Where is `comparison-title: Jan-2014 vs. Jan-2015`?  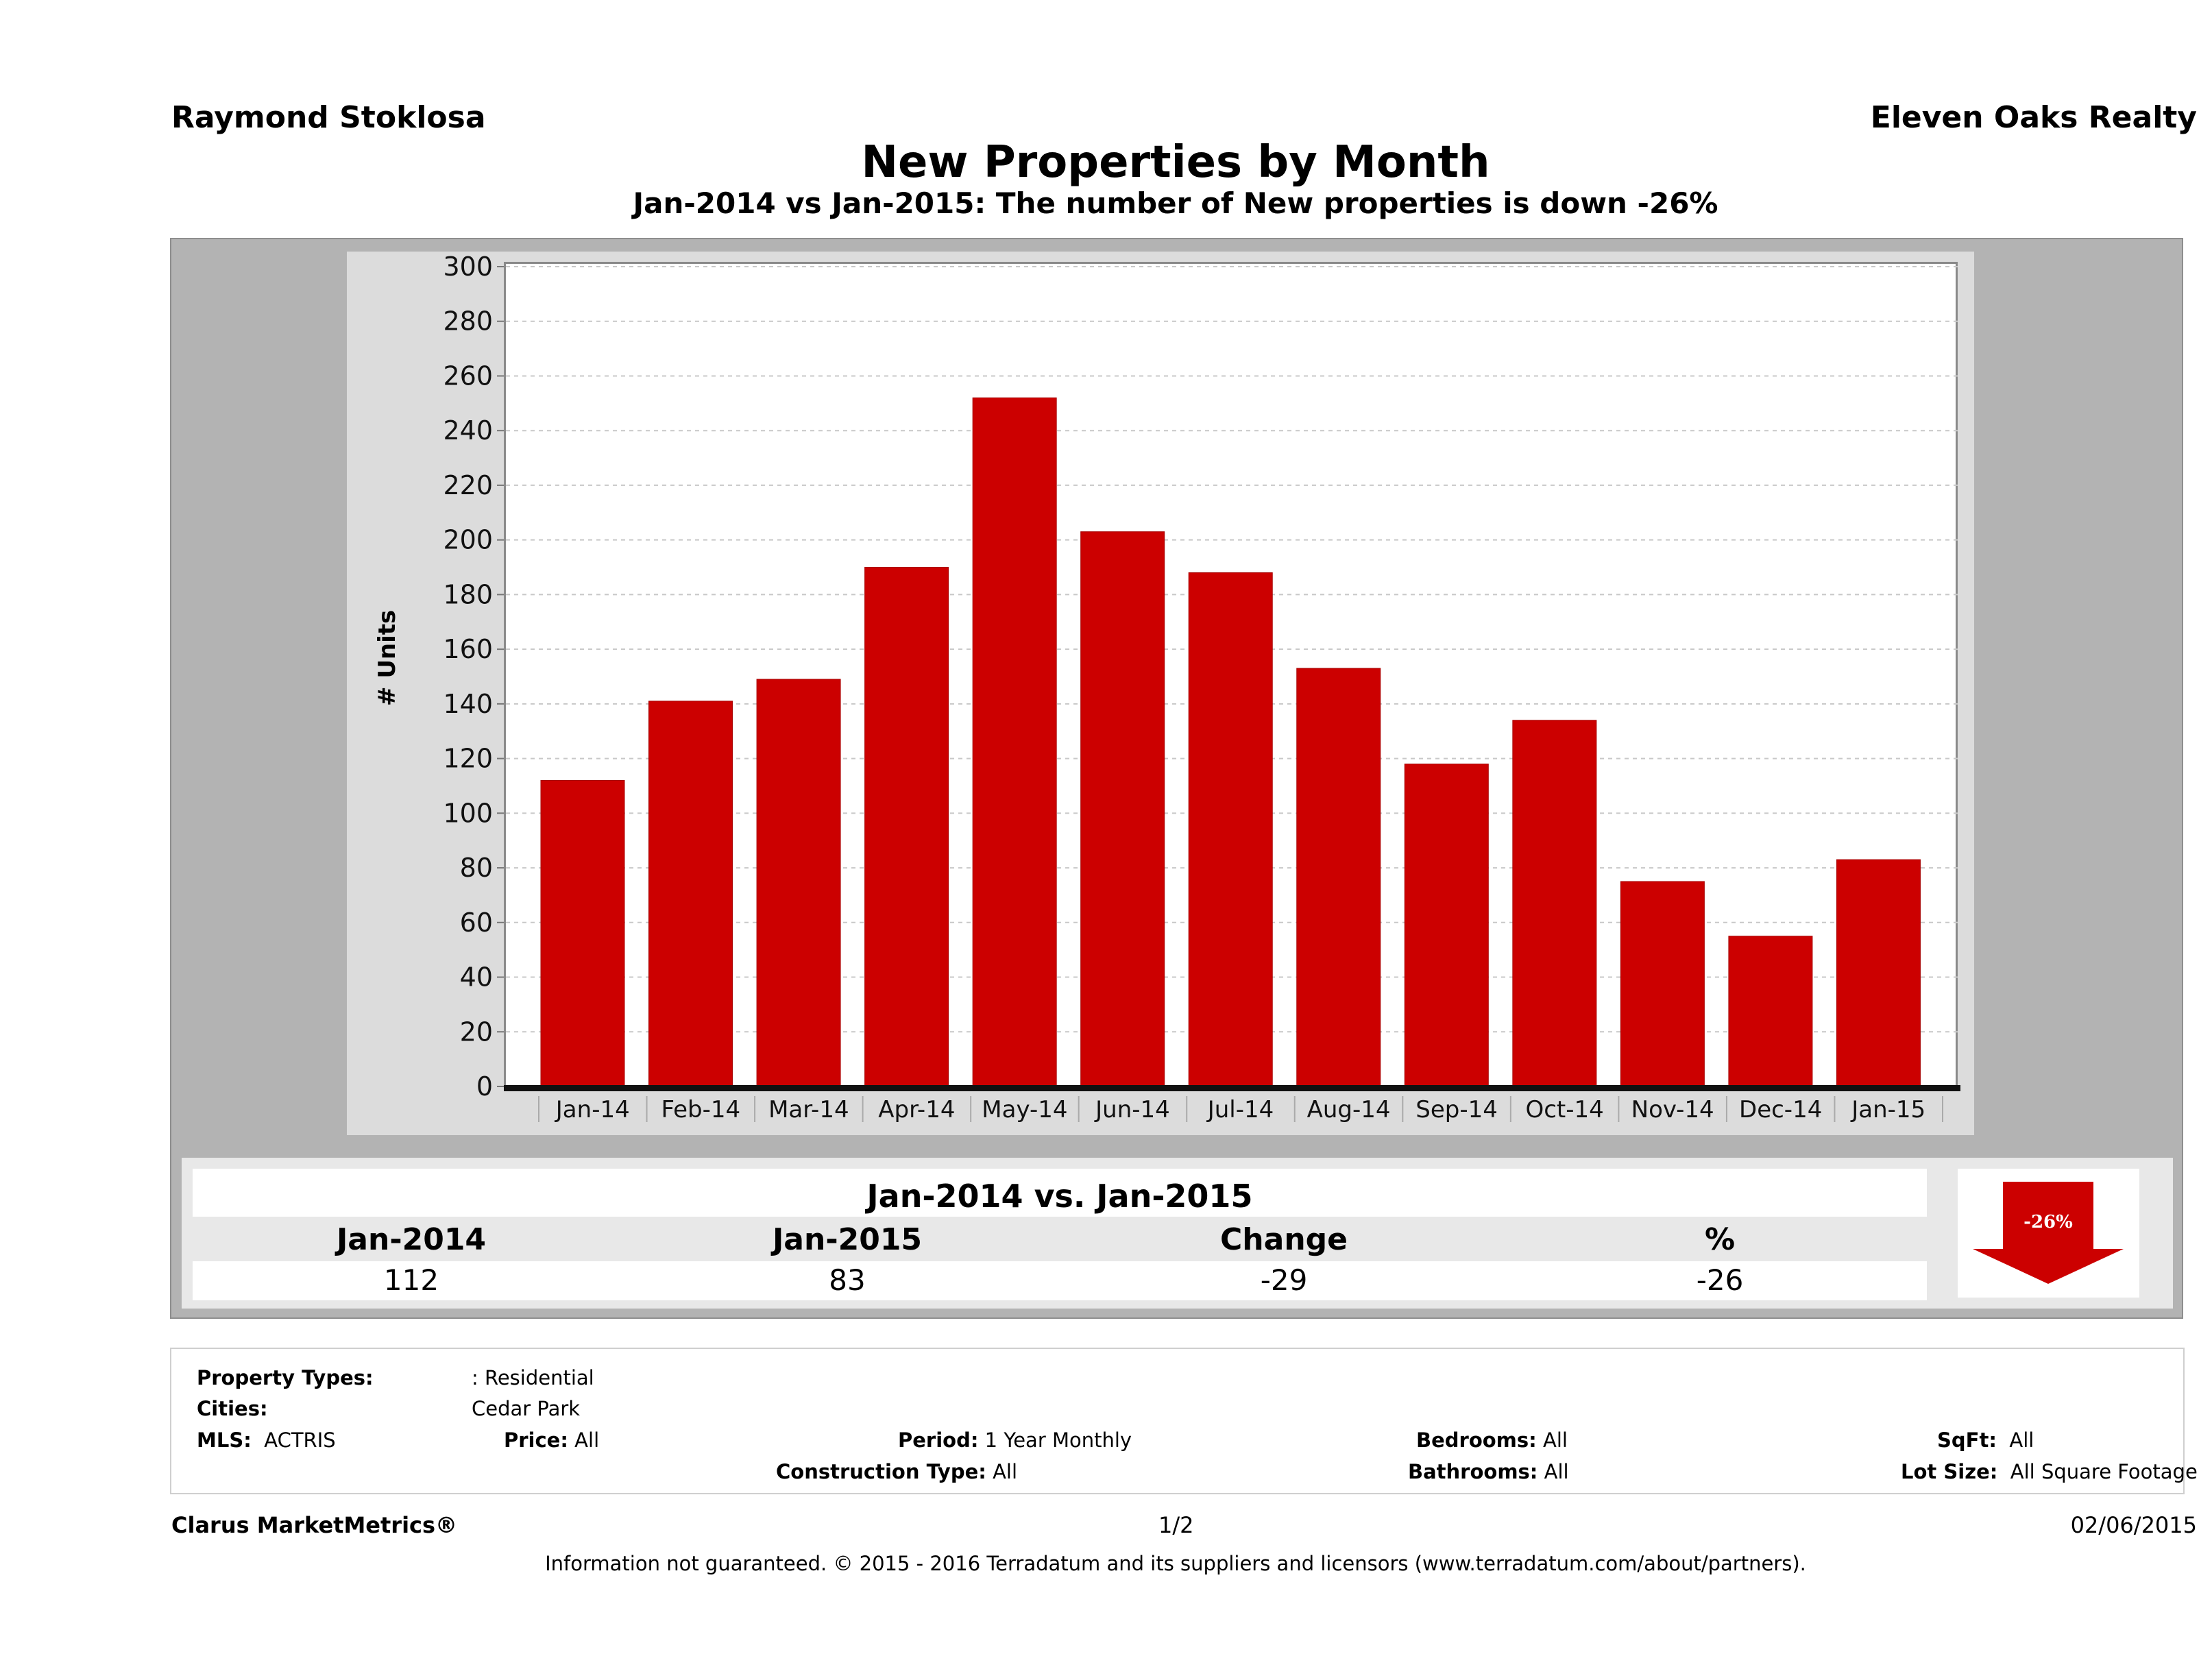
comparison-title: Jan-2014 vs. Jan-2015 is located at coordinates (1059, 1196).